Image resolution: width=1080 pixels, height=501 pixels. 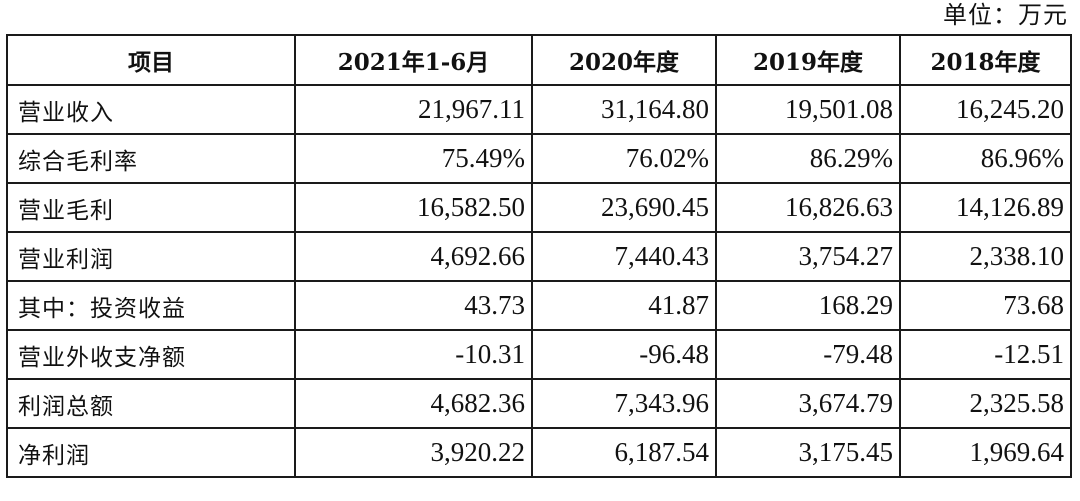 I want to click on cell-value: 7,440.43, so click(x=624, y=256).